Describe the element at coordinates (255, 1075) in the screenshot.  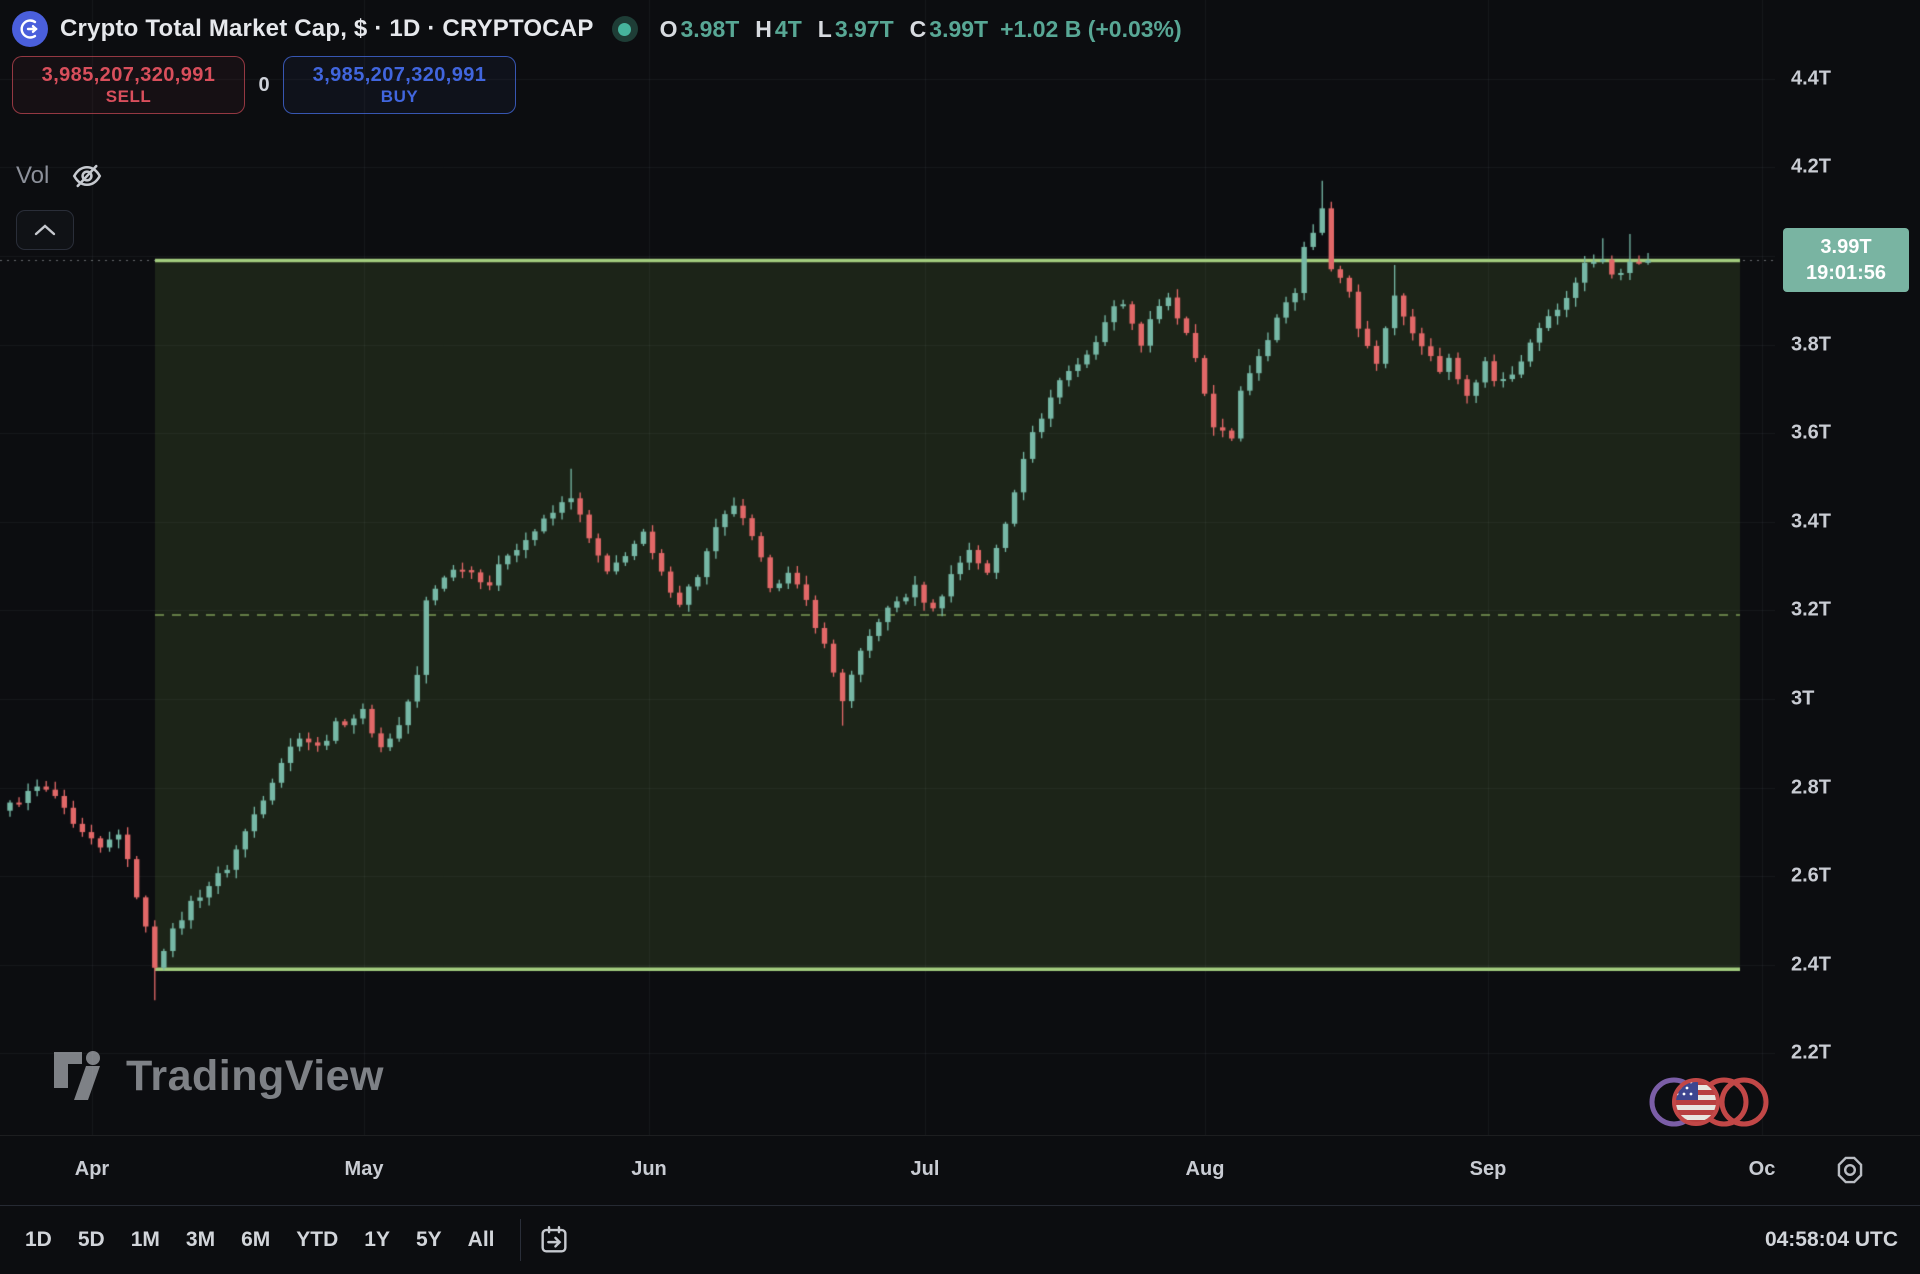
I see `watermark-brand-text: TradingView` at that location.